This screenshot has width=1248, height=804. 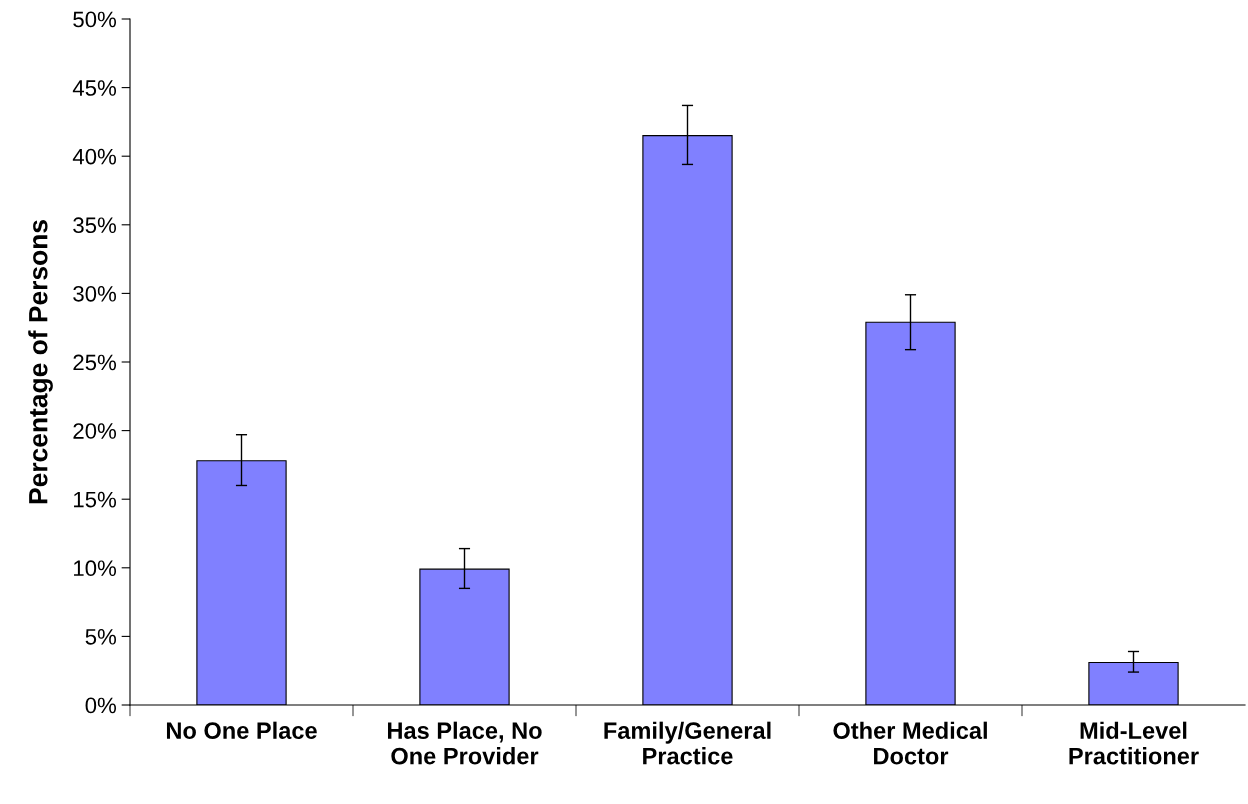 I want to click on y-tick-label: 25%, so click(x=95, y=362).